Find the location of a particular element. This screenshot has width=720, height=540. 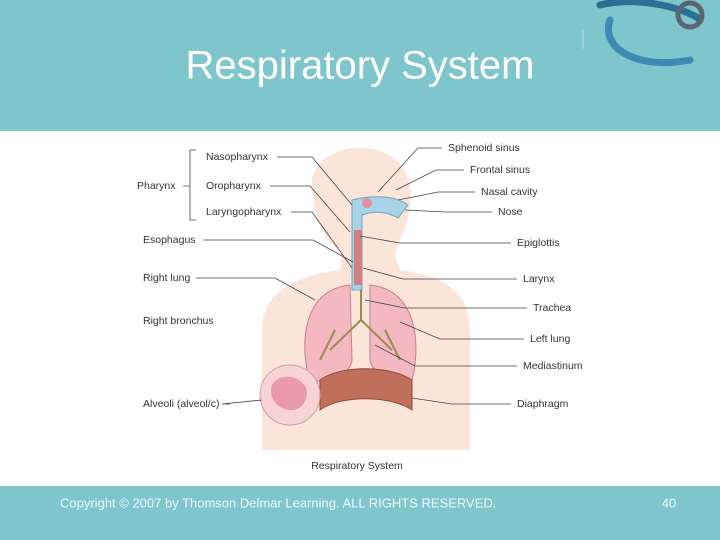

right-label: Epiglottis is located at coordinates (538, 243).